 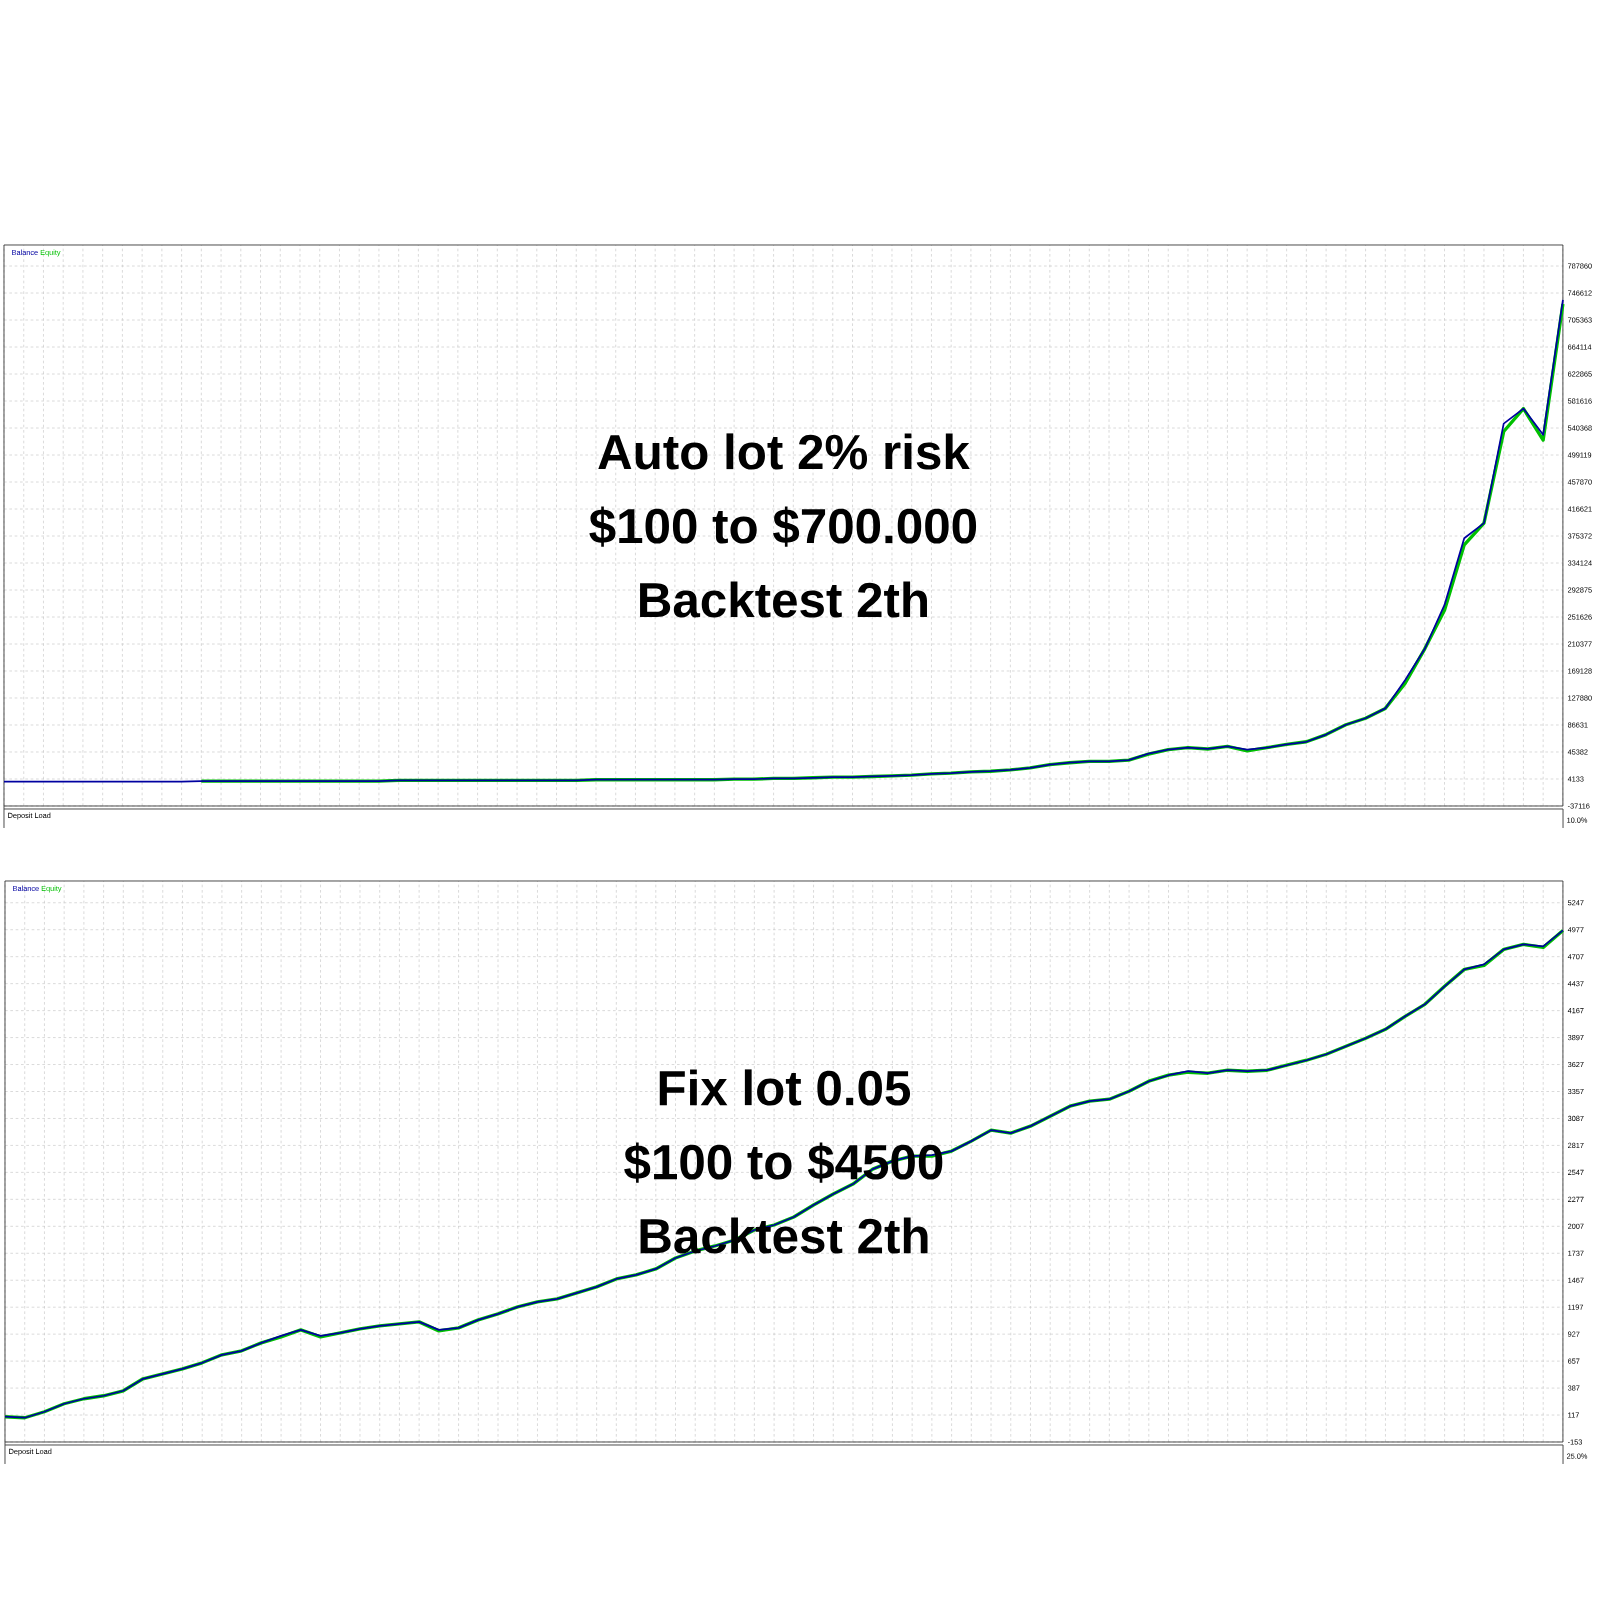 What do you see at coordinates (785, 1087) in the screenshot?
I see `annotation: Fix lot 0.05` at bounding box center [785, 1087].